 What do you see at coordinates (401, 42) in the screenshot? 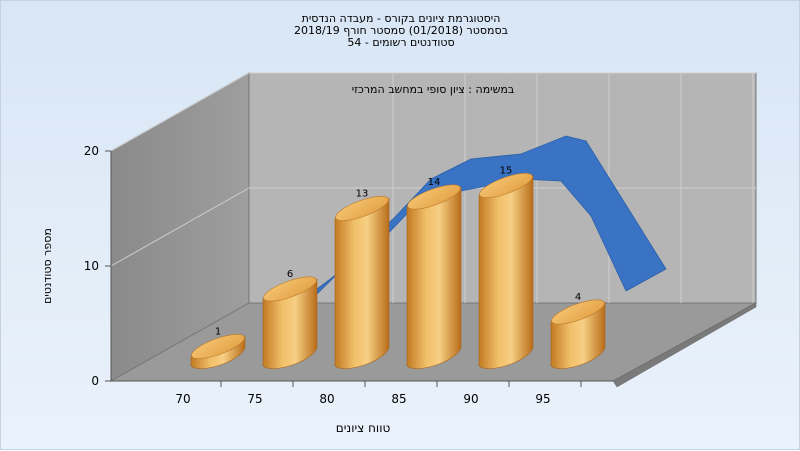
I see `chart-title-line3: סטודנטים רשומים - 54` at bounding box center [401, 42].